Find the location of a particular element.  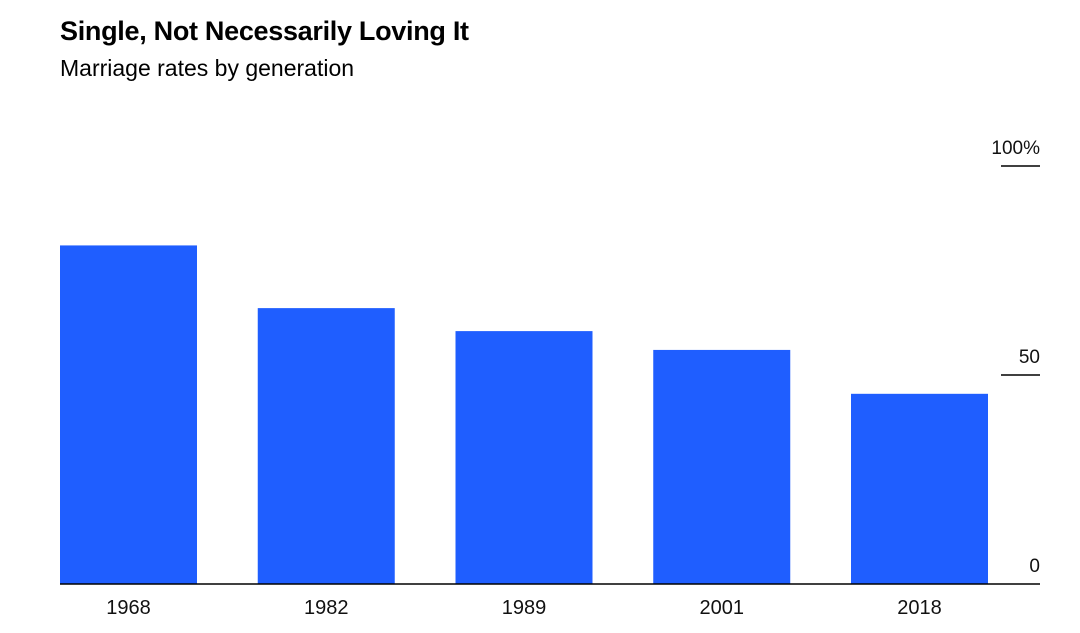

bar-2001 is located at coordinates (722, 466).